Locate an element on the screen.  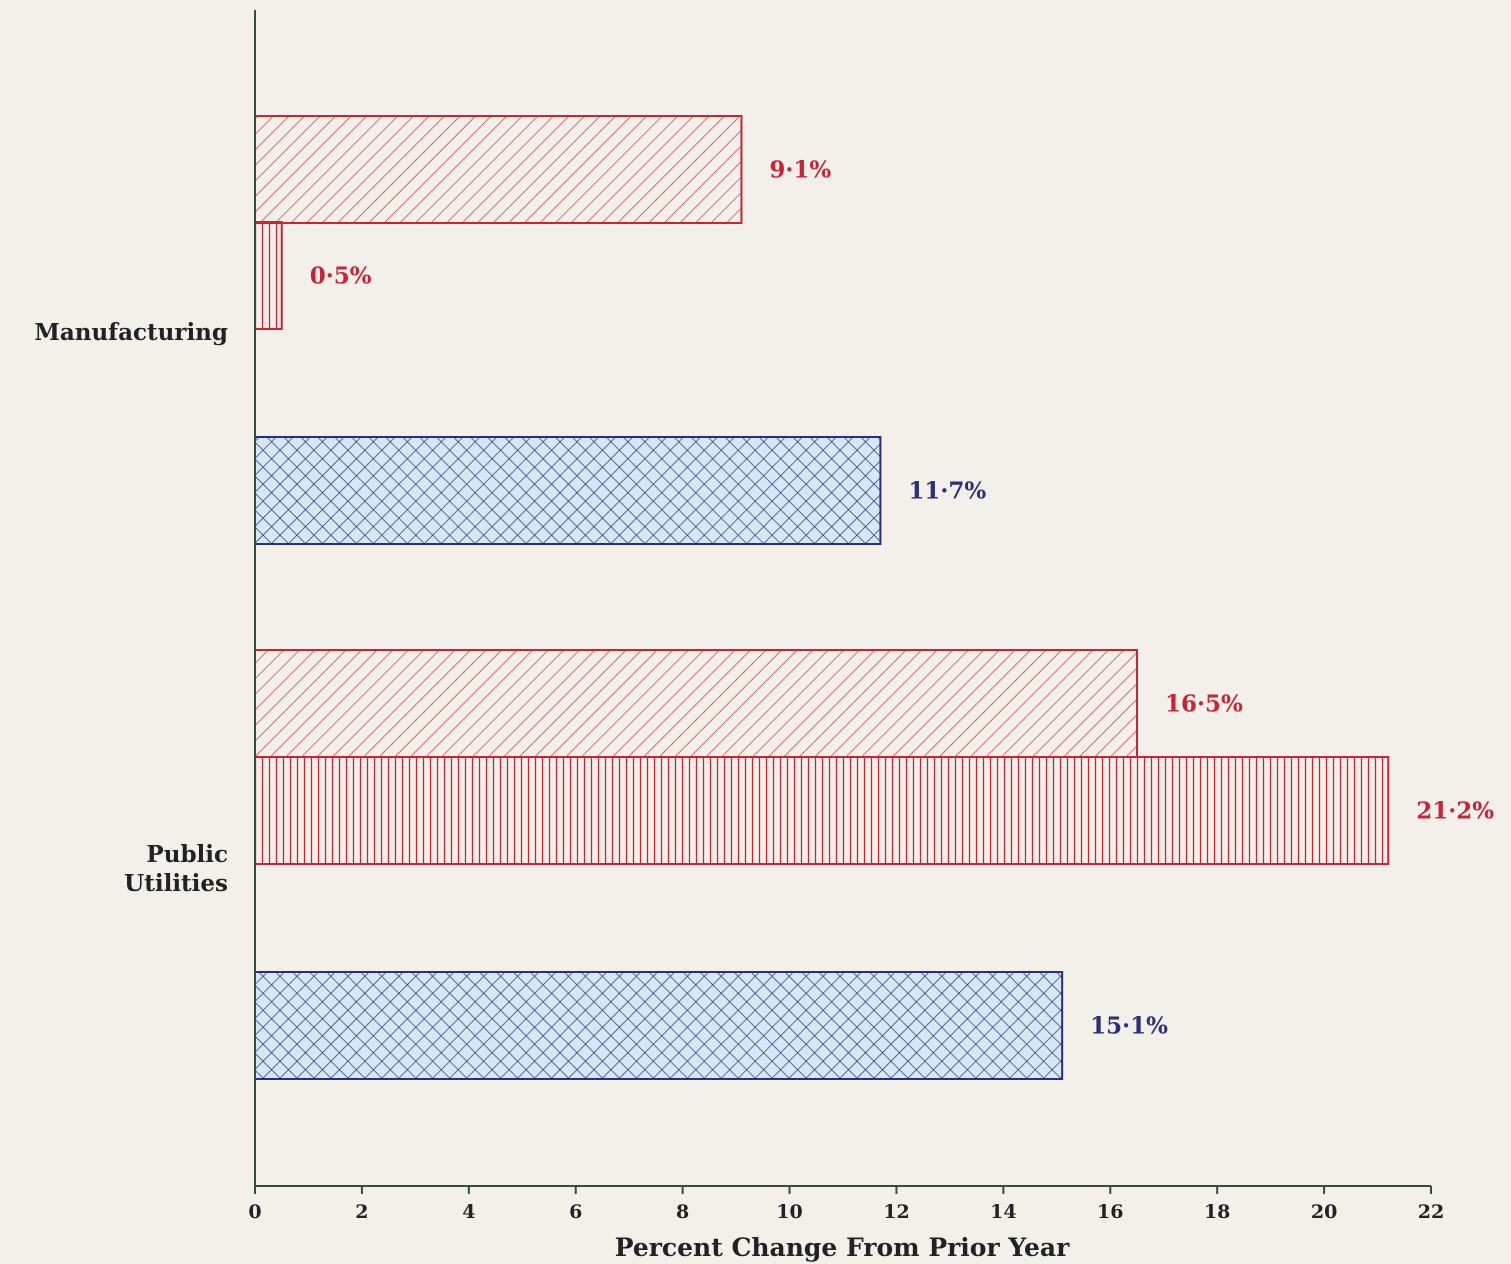
bar-manufacturing-vertical is located at coordinates (268, 275).